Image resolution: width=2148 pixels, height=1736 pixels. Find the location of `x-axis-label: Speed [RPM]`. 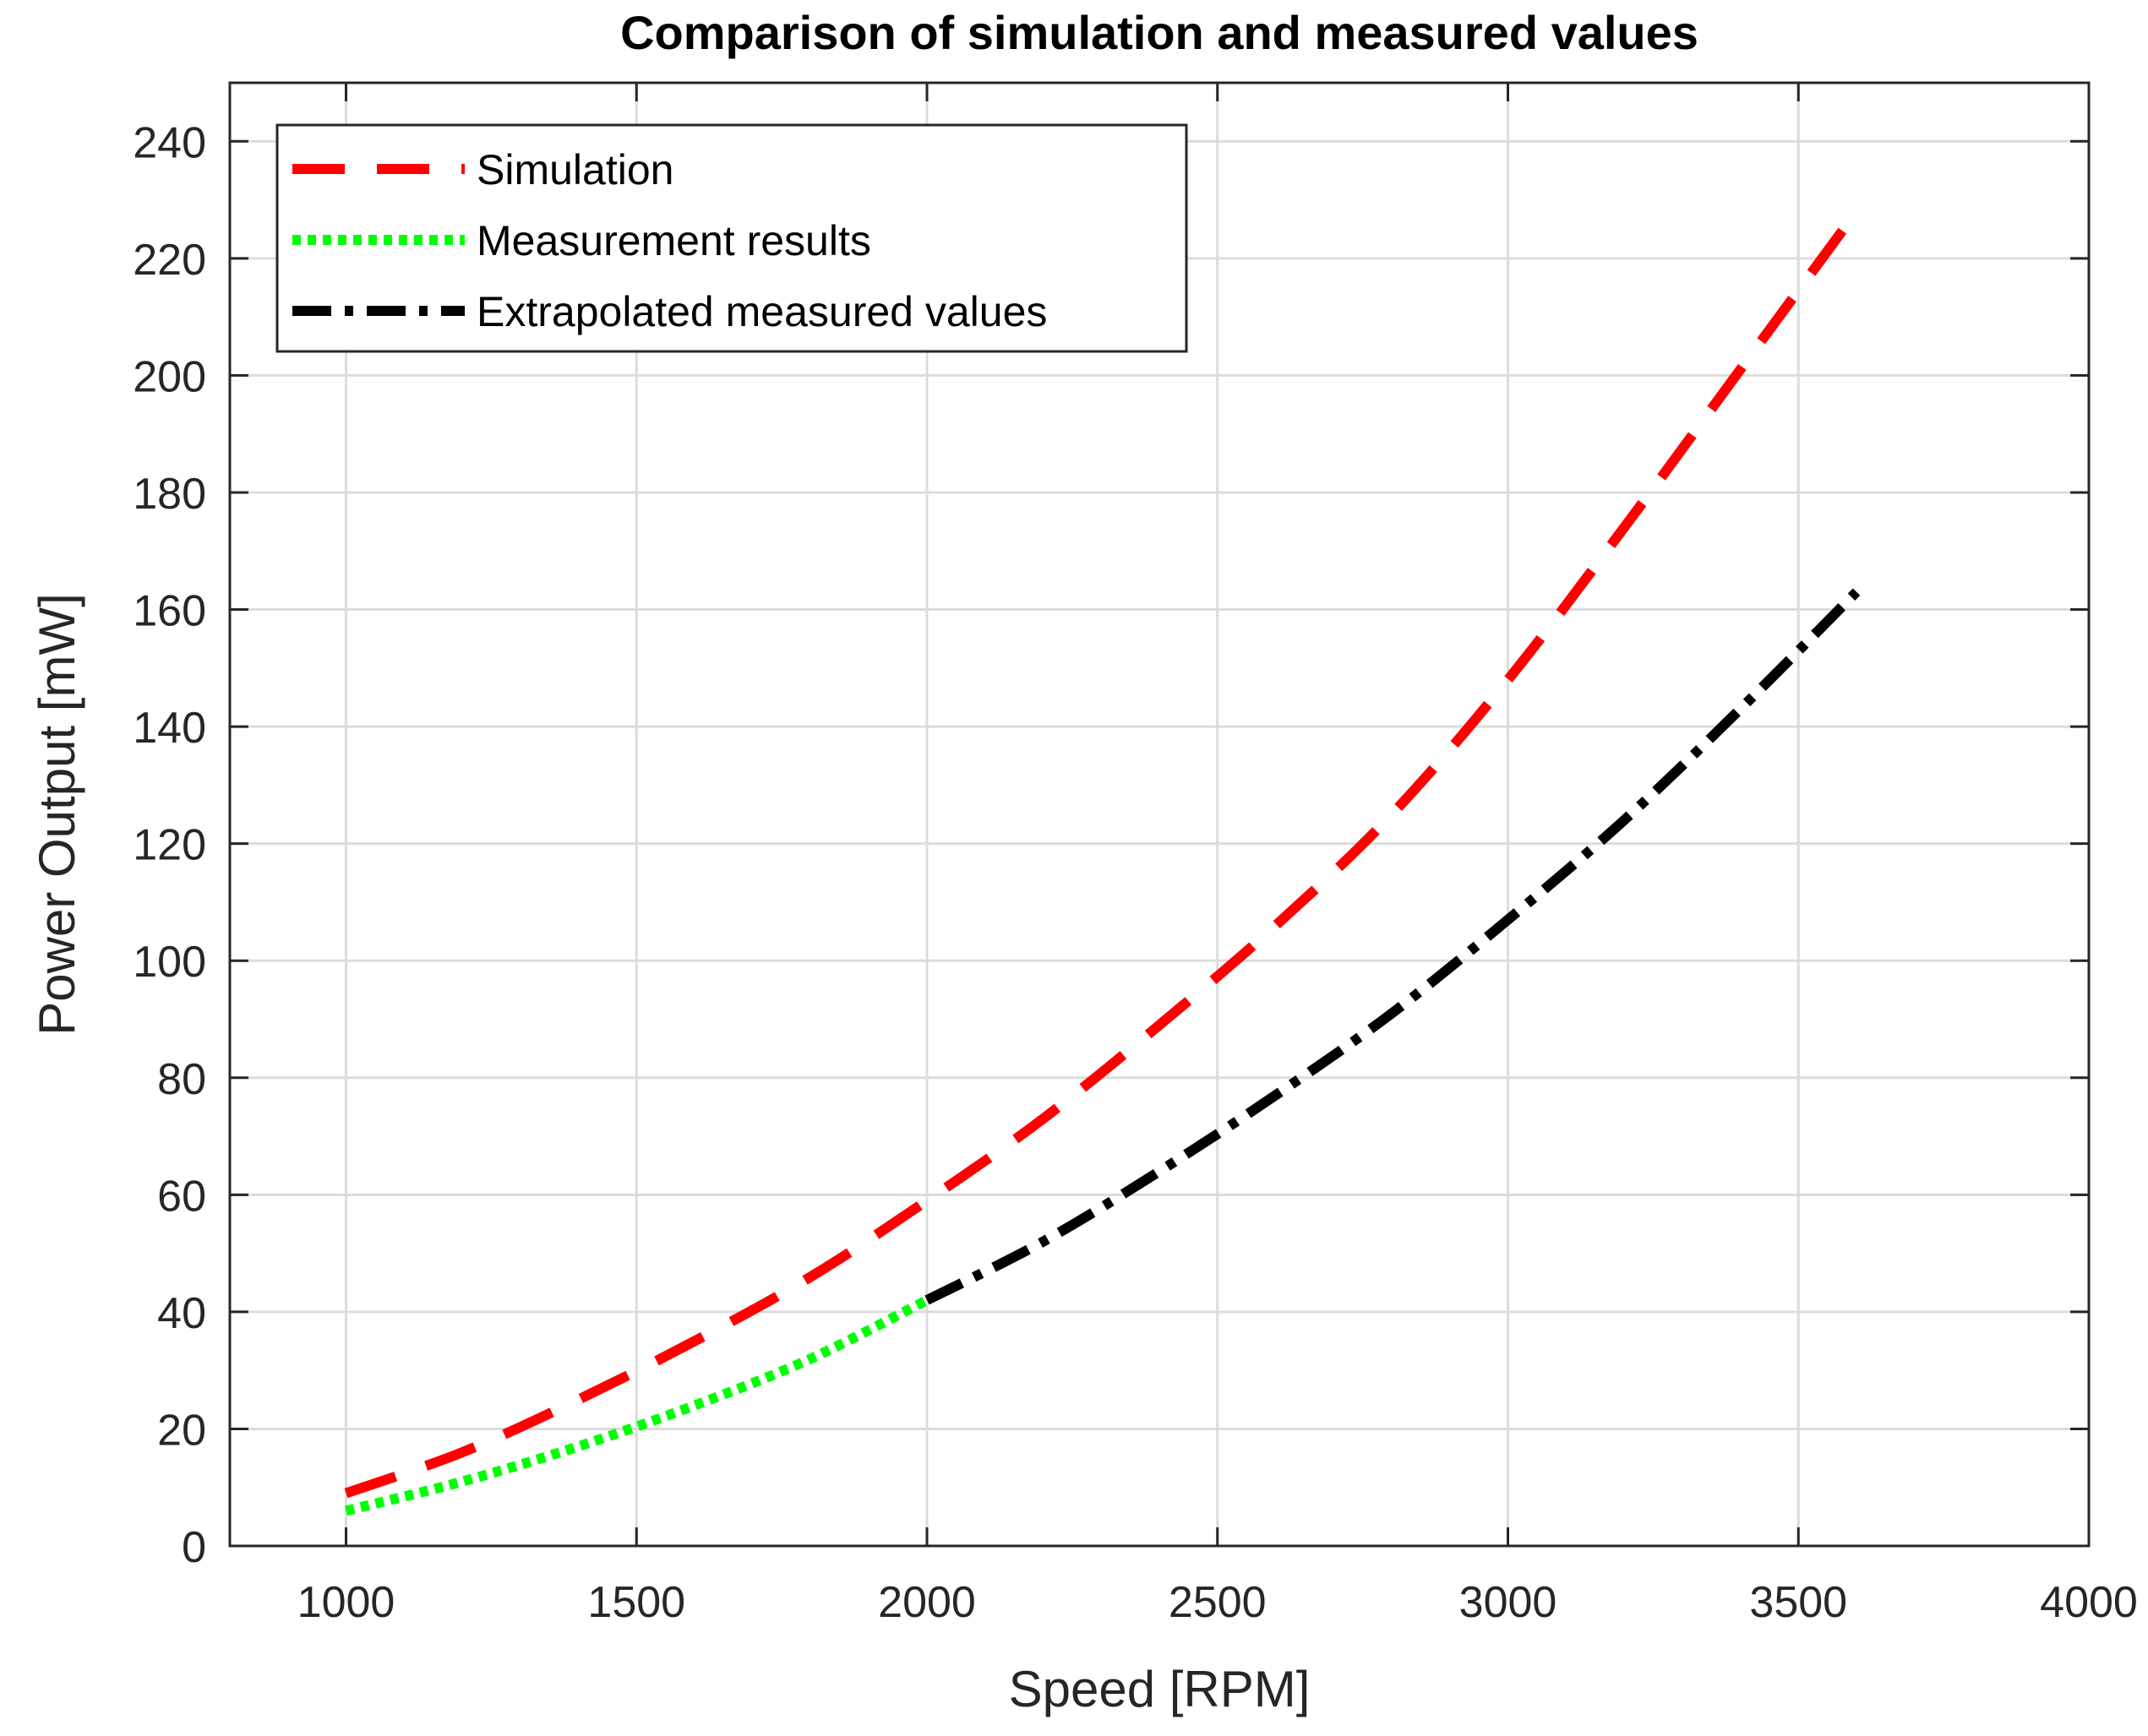

x-axis-label: Speed [RPM] is located at coordinates (1160, 1689).